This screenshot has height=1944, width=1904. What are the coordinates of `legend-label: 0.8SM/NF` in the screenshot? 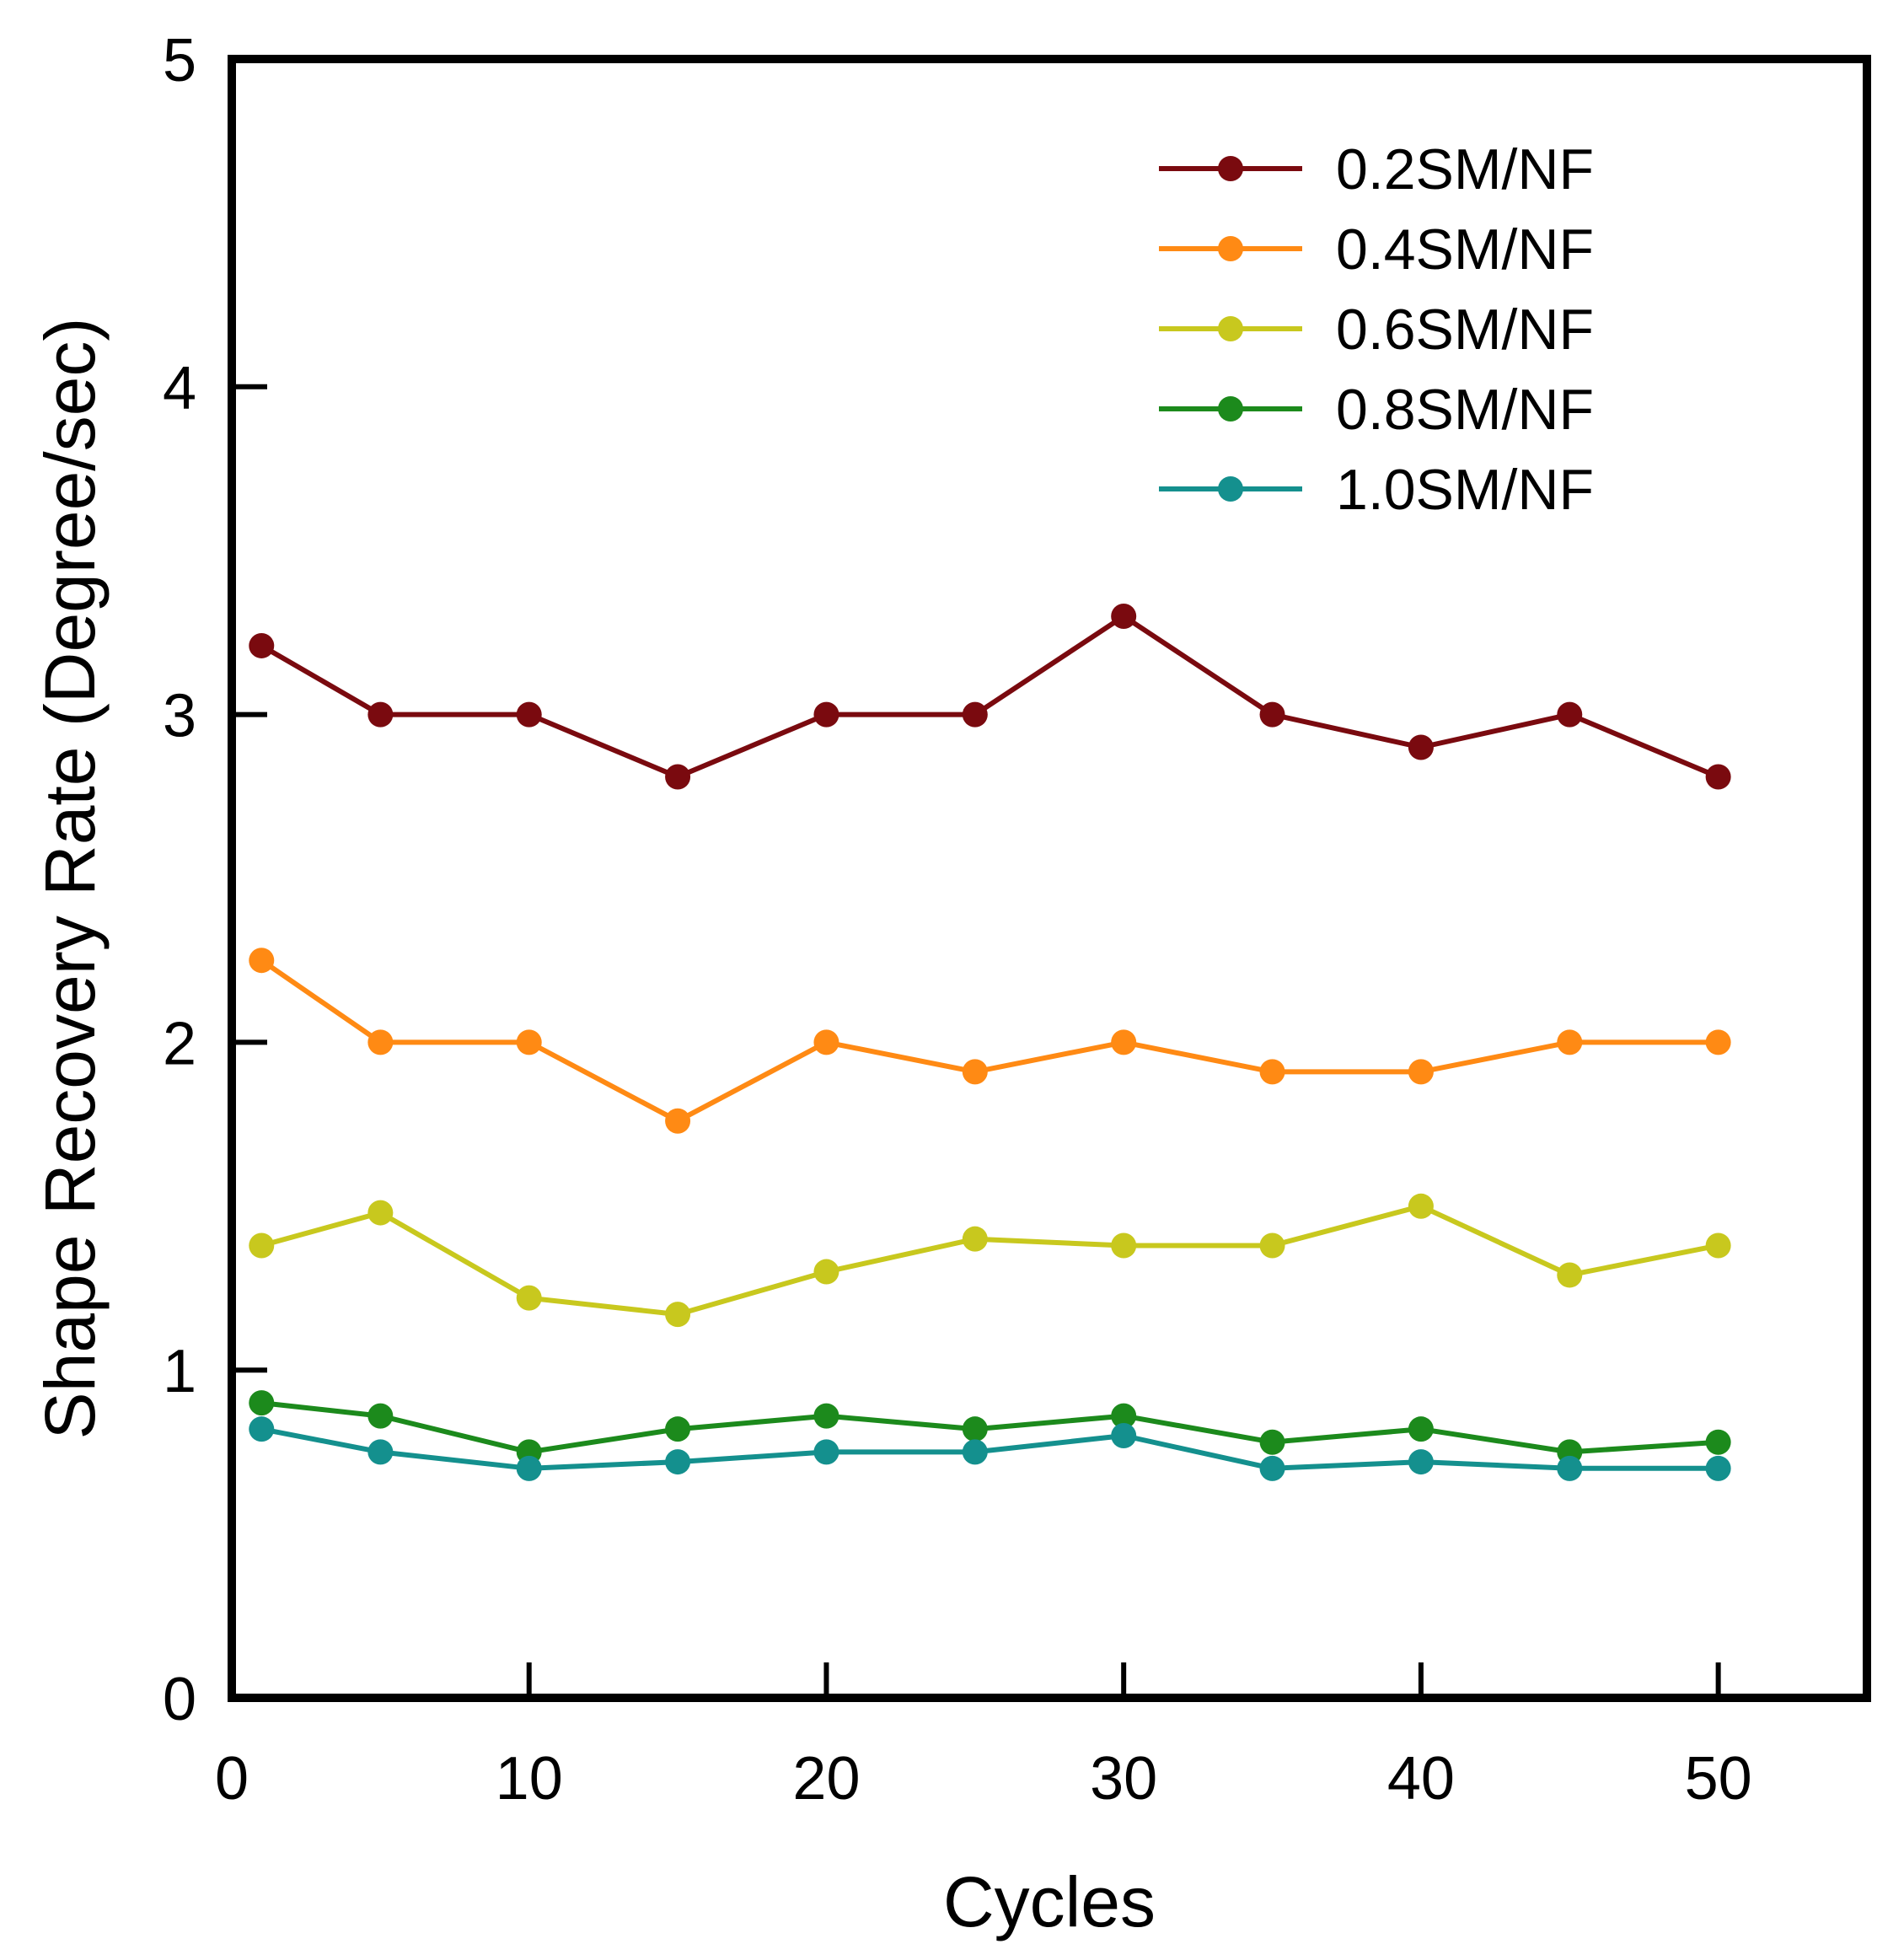 It's located at (1465, 410).